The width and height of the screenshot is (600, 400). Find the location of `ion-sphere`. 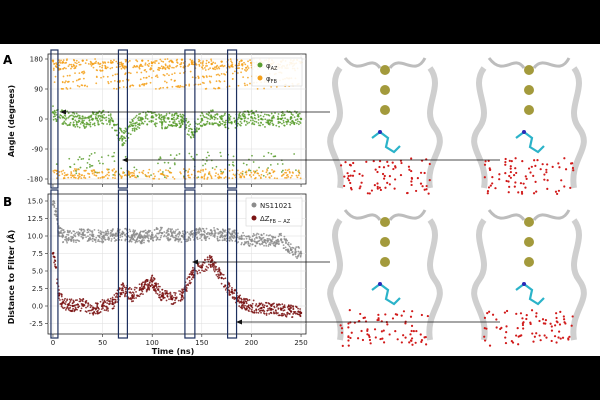

ion-sphere is located at coordinates (385, 70).